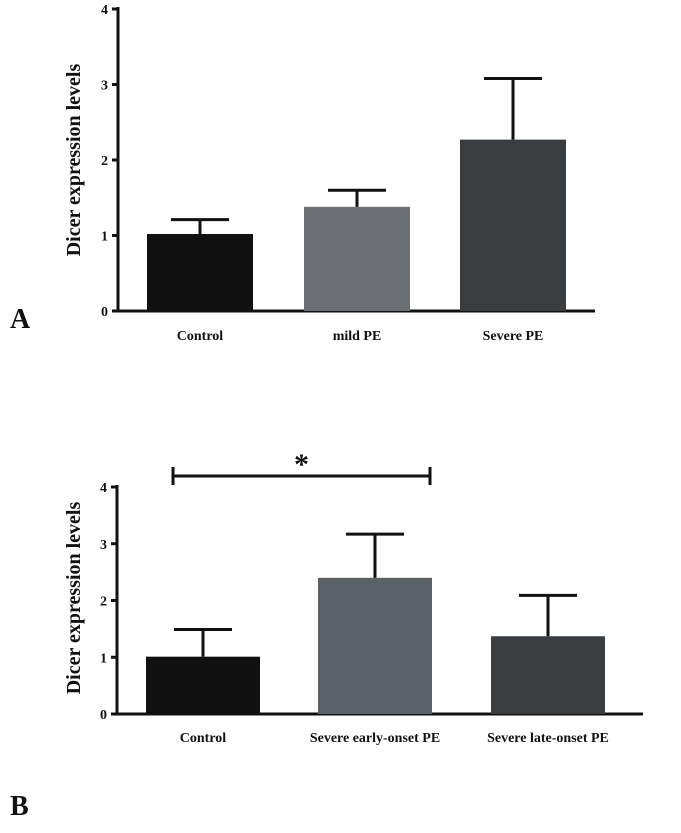 The height and width of the screenshot is (833, 681). I want to click on significance-marker: *, so click(301, 464).